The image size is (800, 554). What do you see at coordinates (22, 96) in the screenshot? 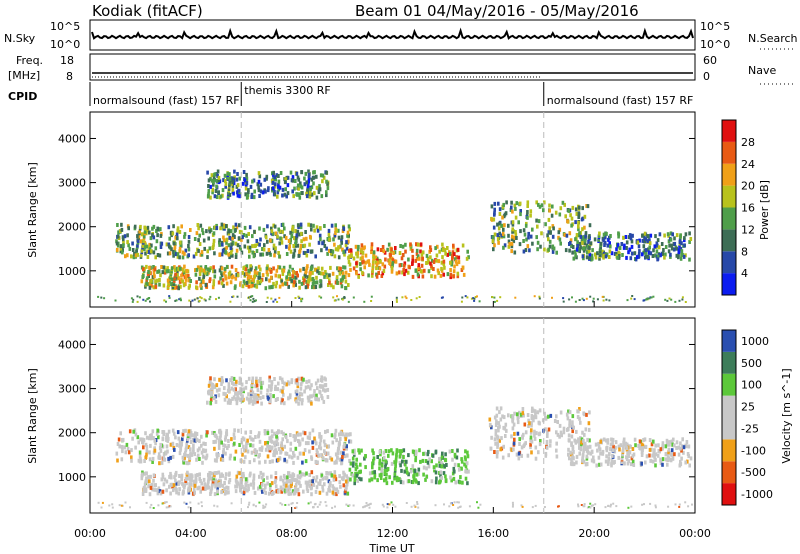
I see `cpid-label: CPID` at bounding box center [22, 96].